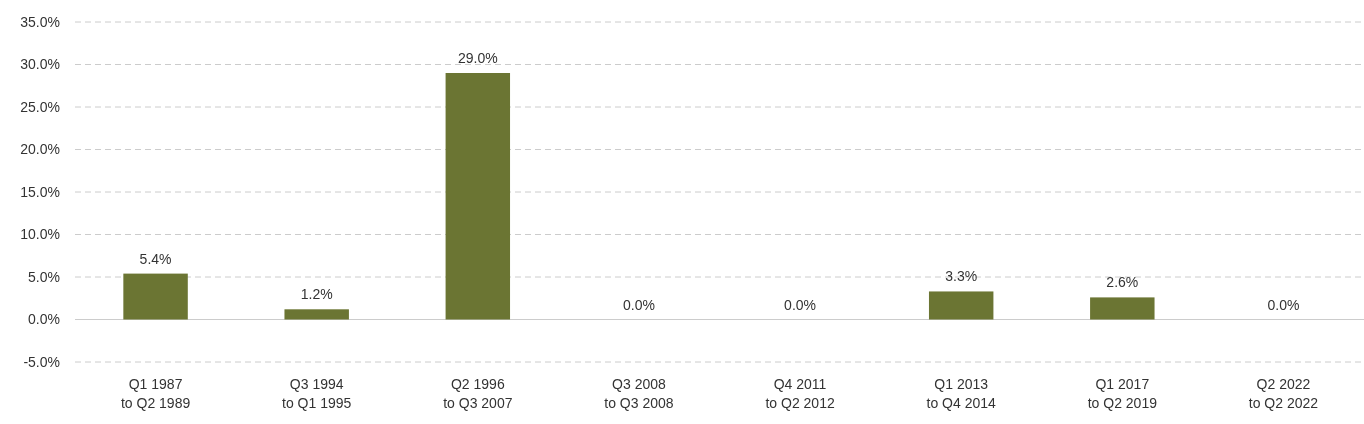  Describe the element at coordinates (44, 276) in the screenshot. I see `y-tick-label: 5.0%` at that location.